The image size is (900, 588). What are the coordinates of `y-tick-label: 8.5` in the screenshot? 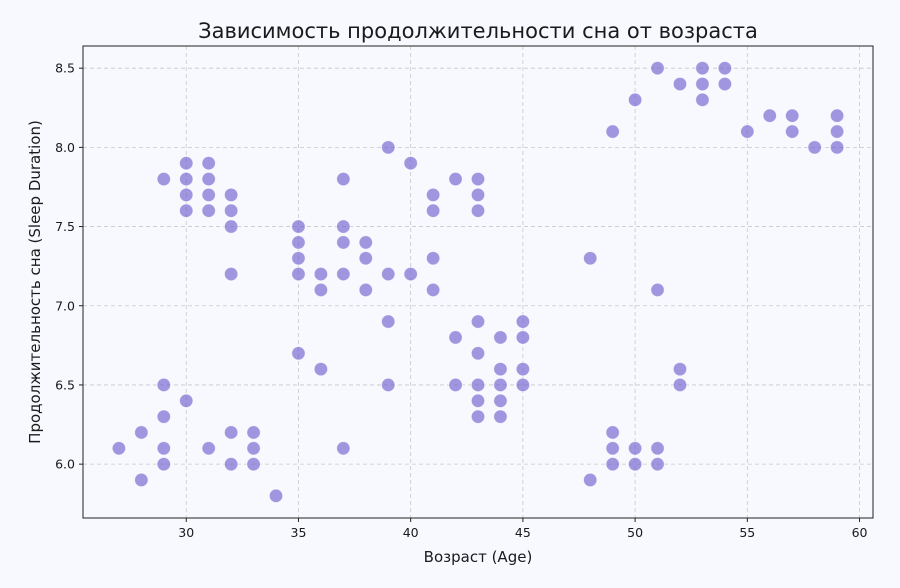 It's located at (65, 68).